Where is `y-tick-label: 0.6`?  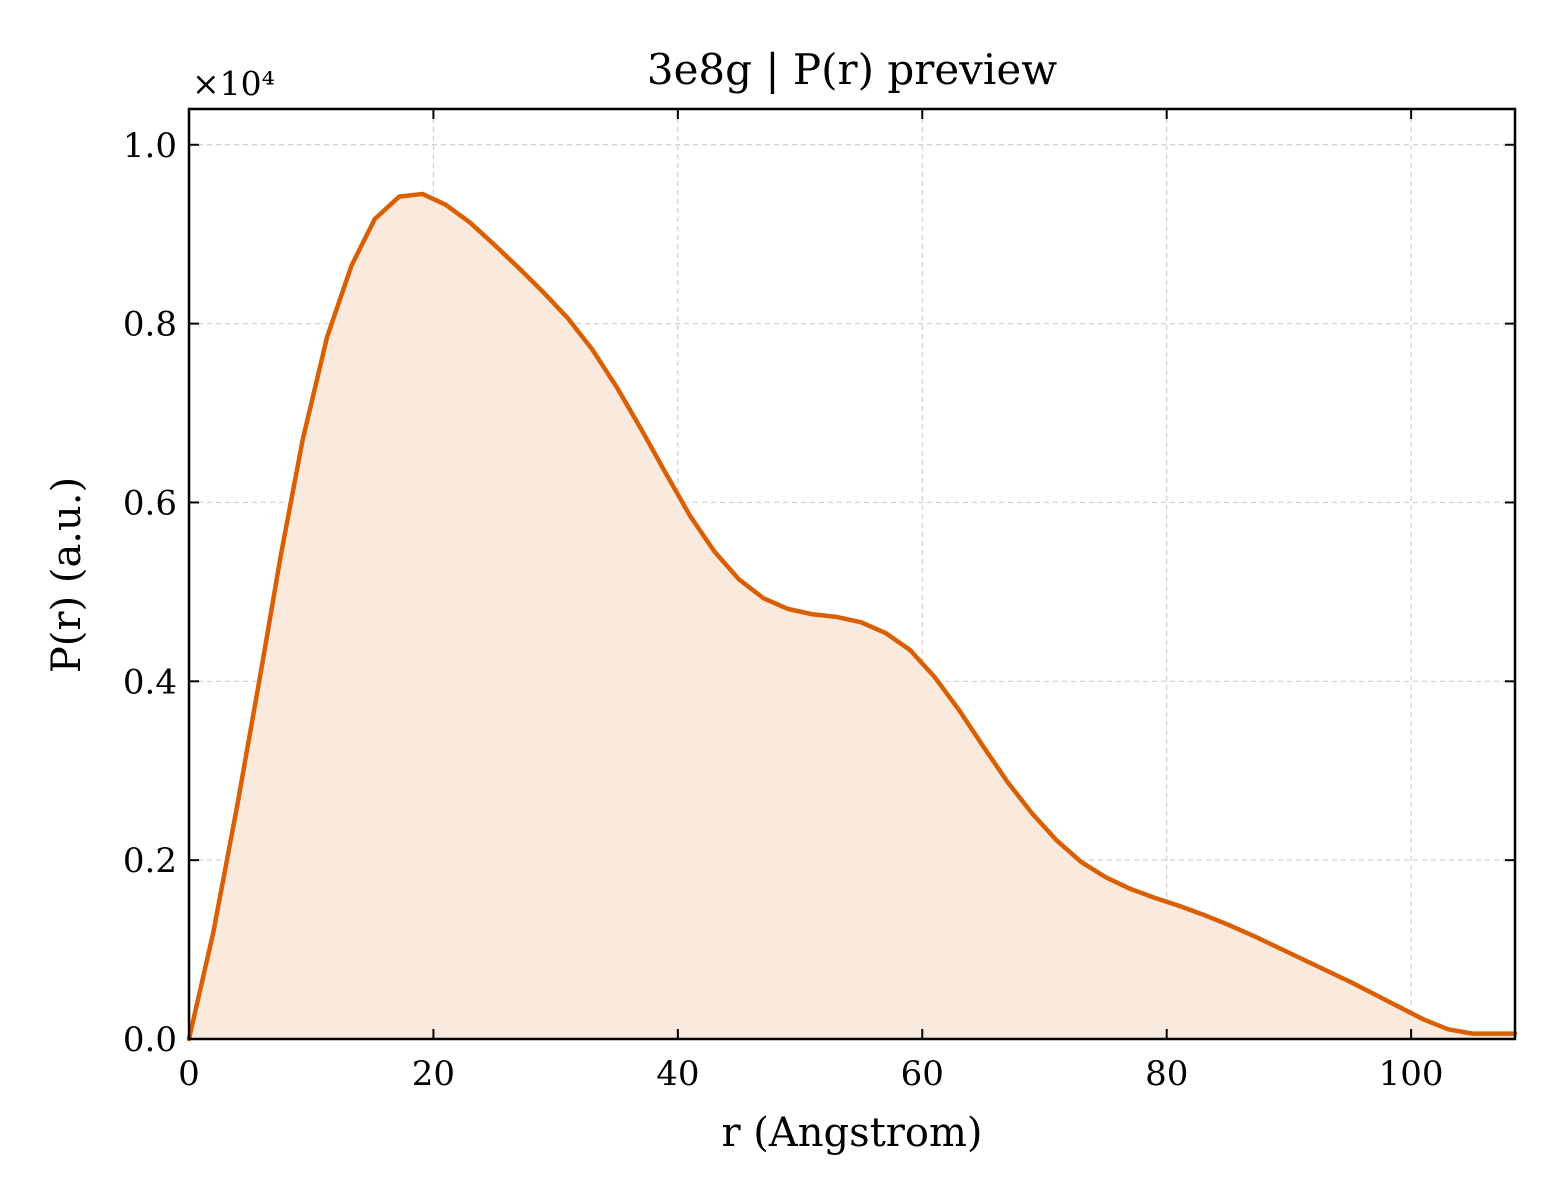 y-tick-label: 0.6 is located at coordinates (150, 503).